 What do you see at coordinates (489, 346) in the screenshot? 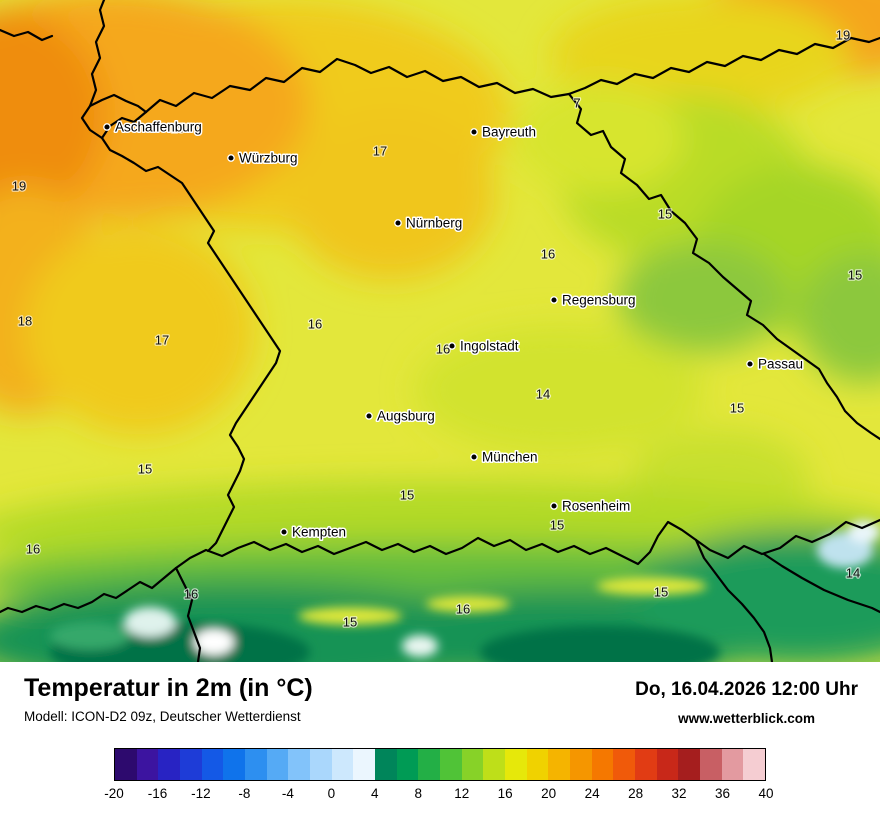
I see `city-label: Ingolstadt` at bounding box center [489, 346].